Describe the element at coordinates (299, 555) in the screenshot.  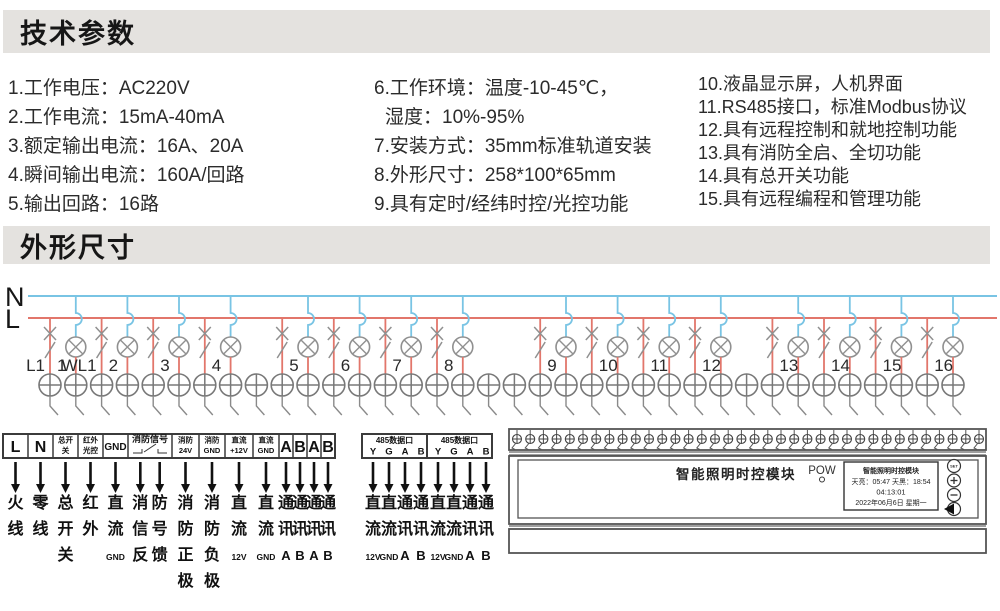
I see `terminal-function-label: B` at that location.